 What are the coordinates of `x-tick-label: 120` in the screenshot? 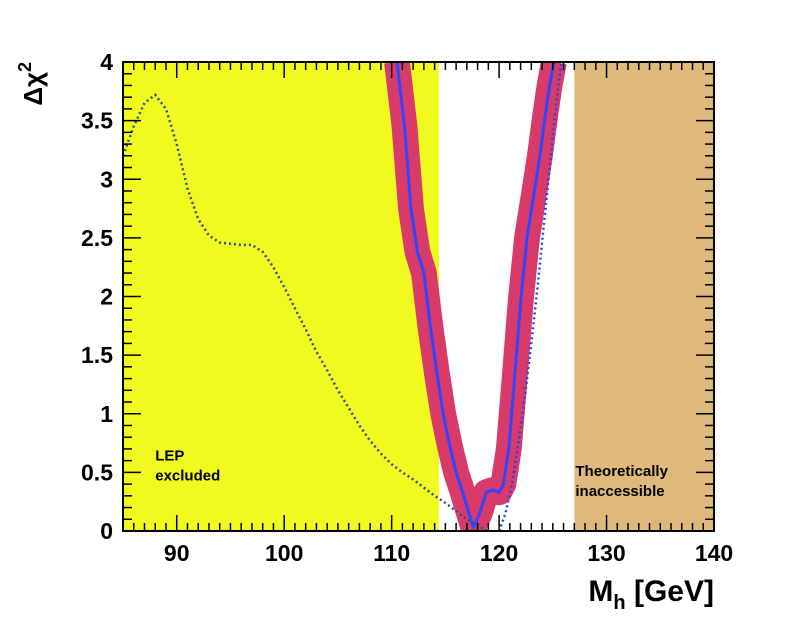 It's located at (499, 553).